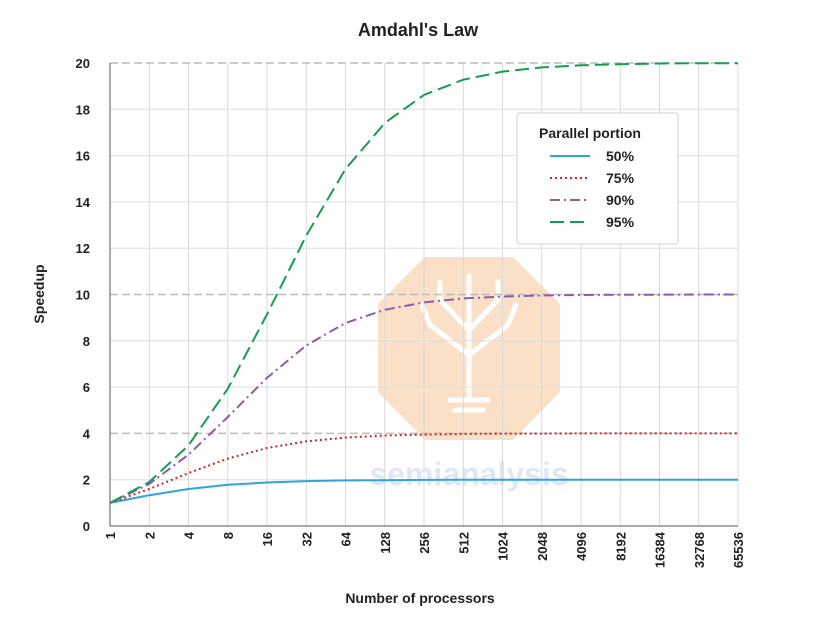  I want to click on watermark-tree-icon, so click(469, 343).